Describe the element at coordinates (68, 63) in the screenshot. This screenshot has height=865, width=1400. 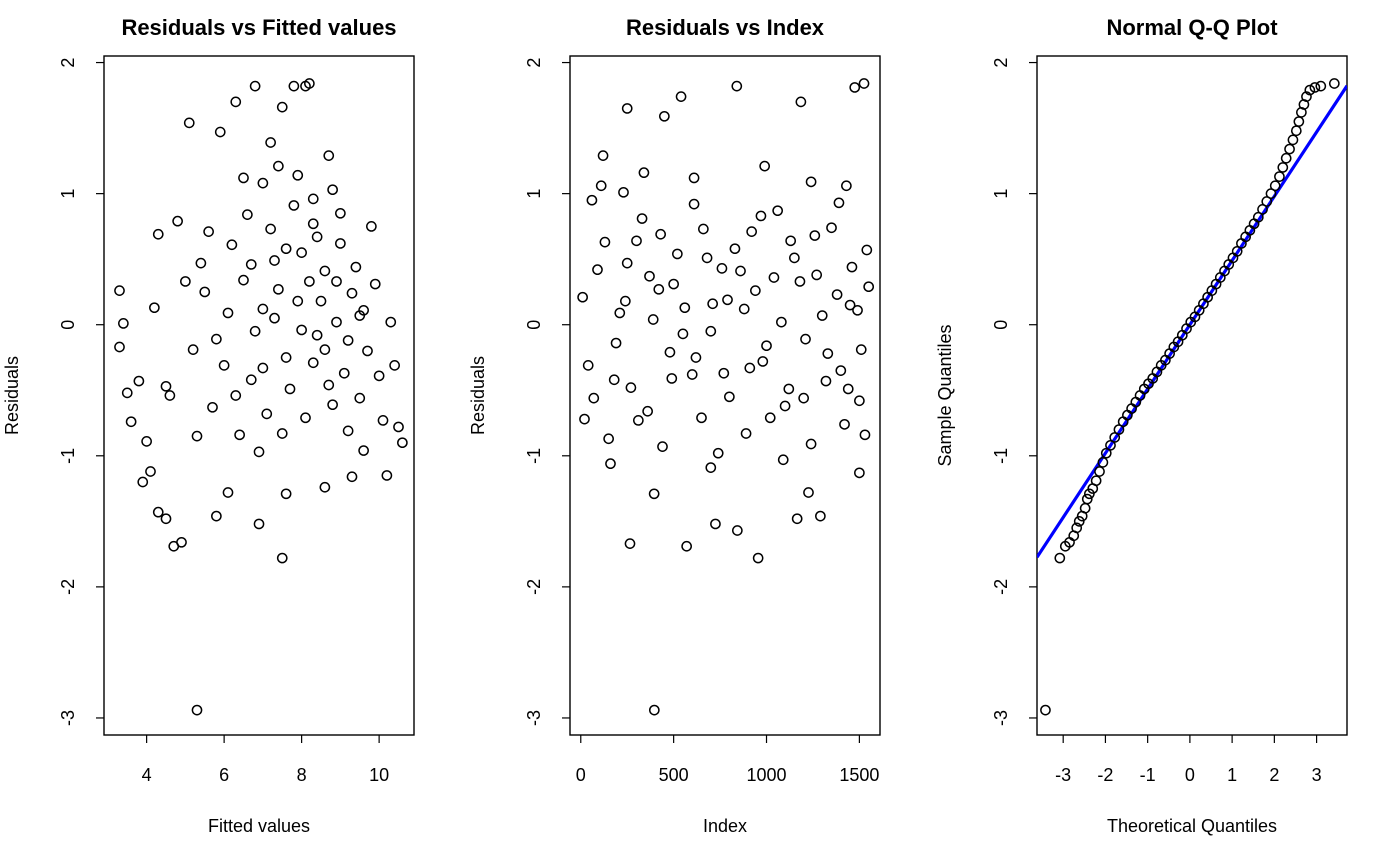
I see `y-tick-label: 2` at that location.